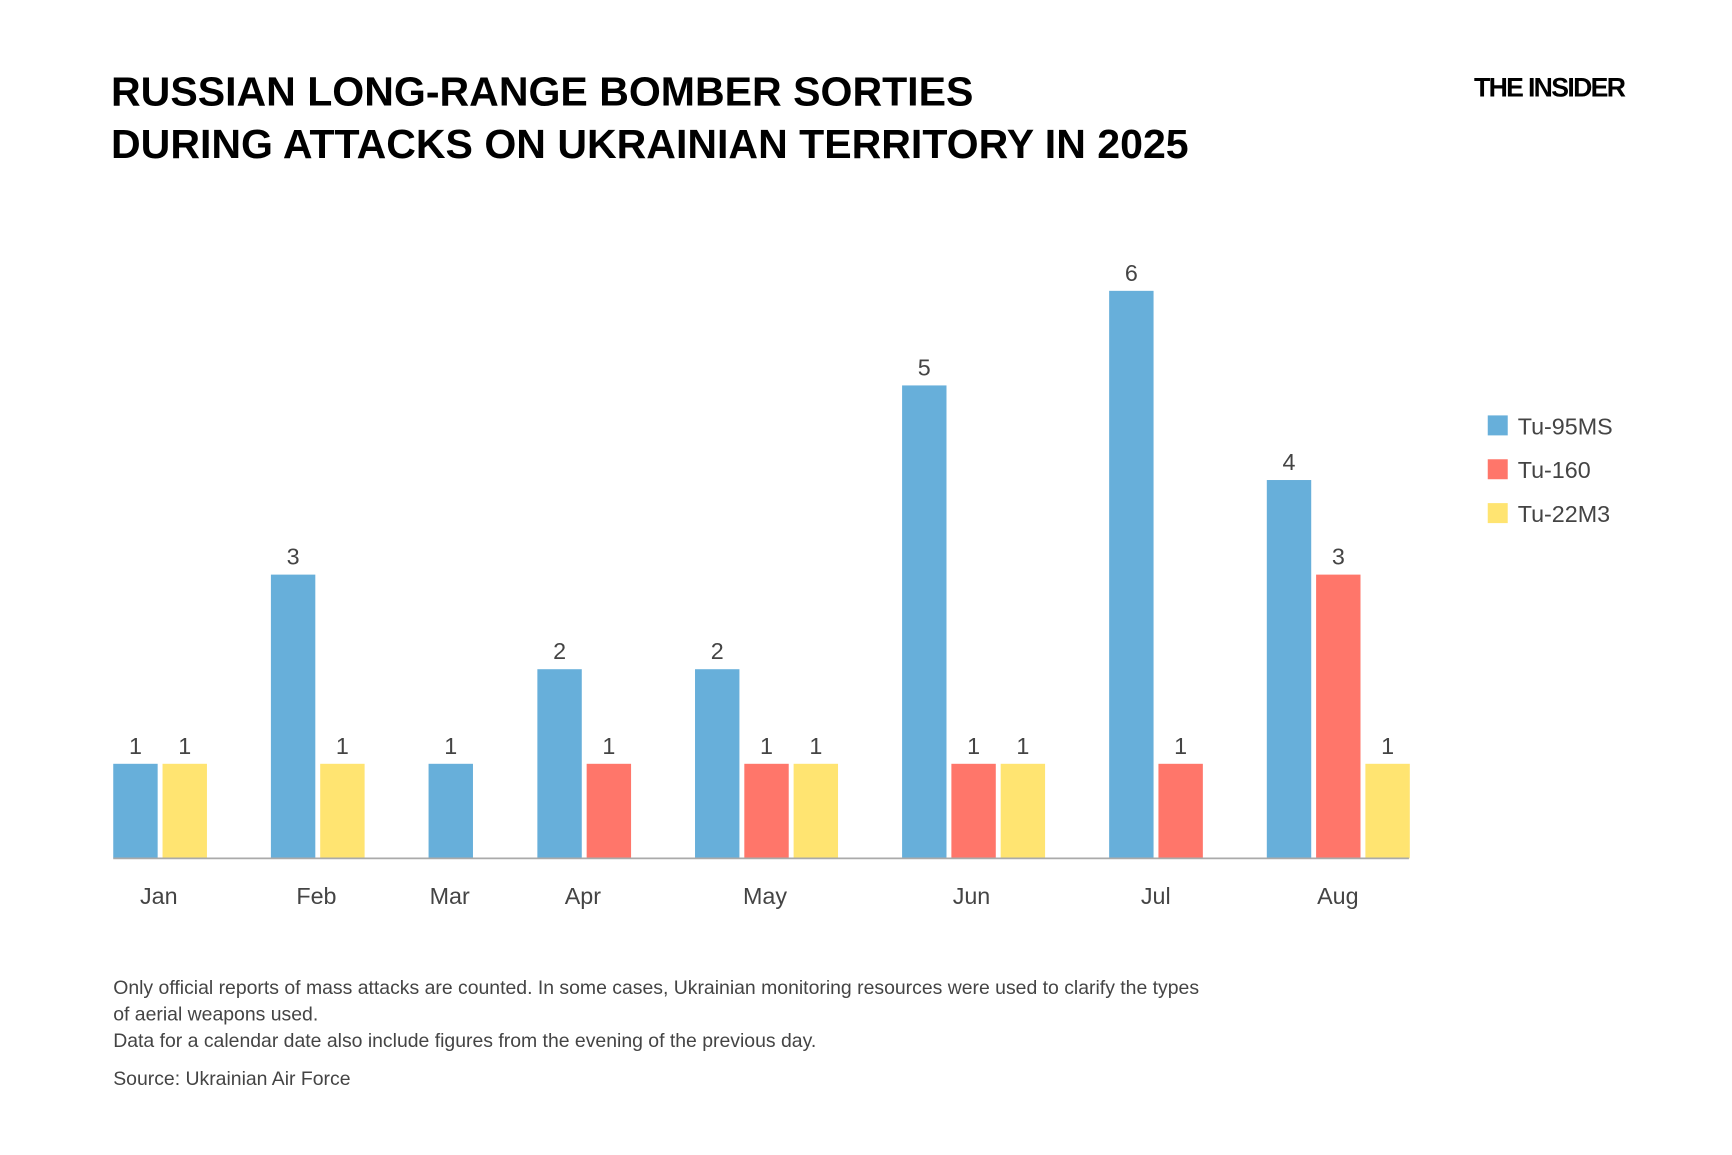  I want to click on legend: Tu-95MS Tu-160 Tu-22M3, so click(1550, 470).